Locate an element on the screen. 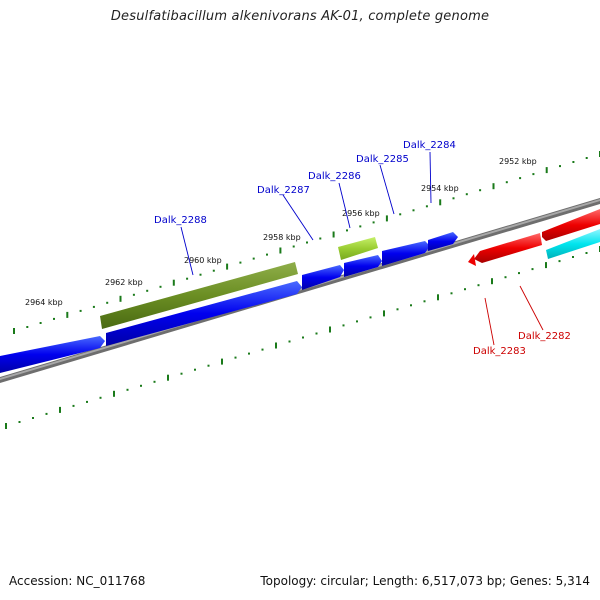 The height and width of the screenshot is (600, 600). gene-label-dalk-2282: Dalk_2282 is located at coordinates (544, 336).